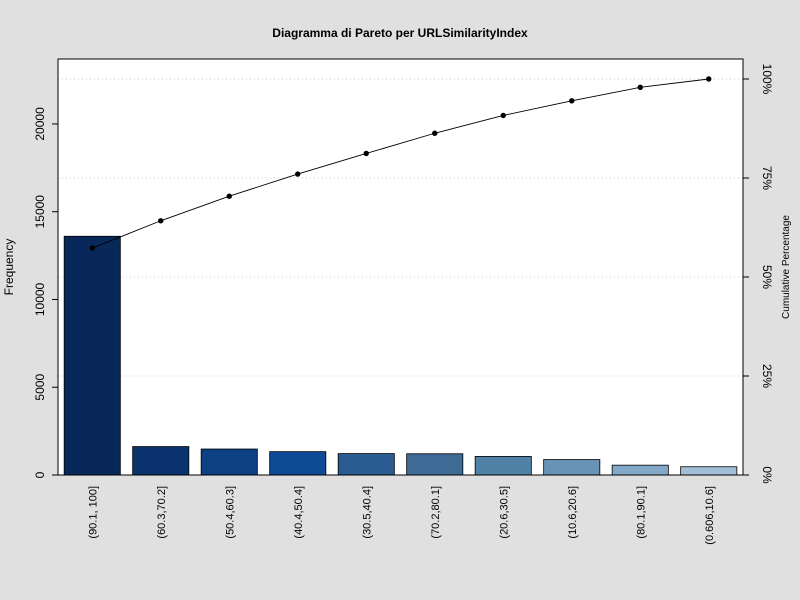 The width and height of the screenshot is (800, 600). Describe the element at coordinates (767, 178) in the screenshot. I see `y2-tick-label: 75%` at that location.